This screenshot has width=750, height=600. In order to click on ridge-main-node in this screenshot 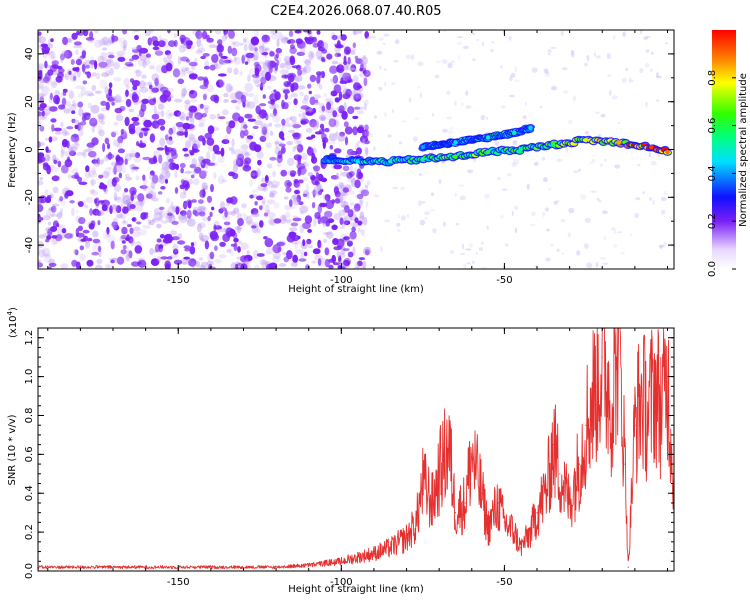, I will do `click(357, 161)`.